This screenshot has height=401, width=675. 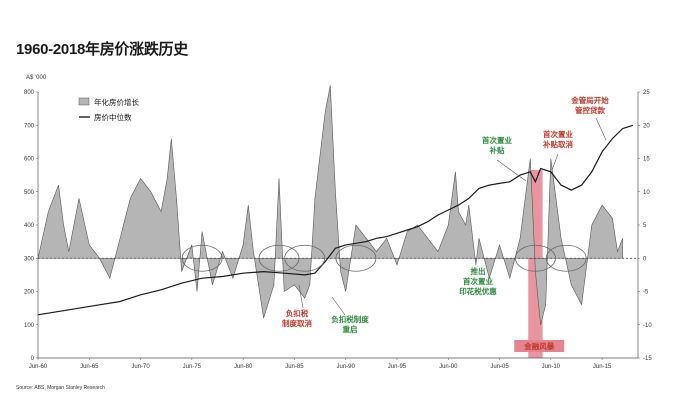 I want to click on left-tick-label: 100, so click(x=29, y=326).